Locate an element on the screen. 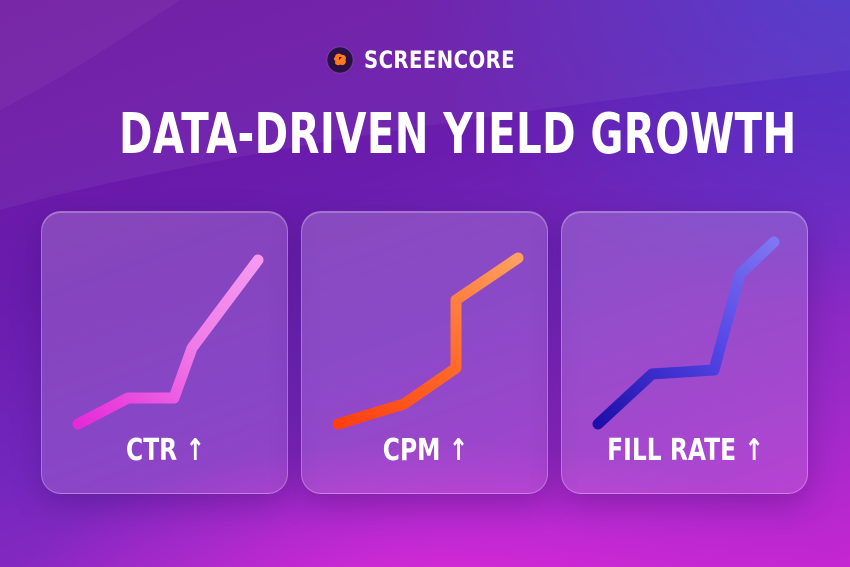  brand-lockup: SCREENCORE is located at coordinates (425, 60).